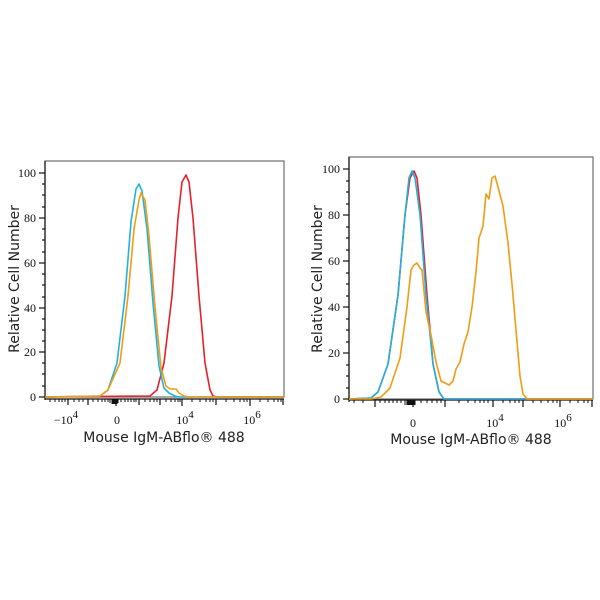 The width and height of the screenshot is (600, 600). What do you see at coordinates (42, 280) in the screenshot?
I see `left-y-axis` at bounding box center [42, 280].